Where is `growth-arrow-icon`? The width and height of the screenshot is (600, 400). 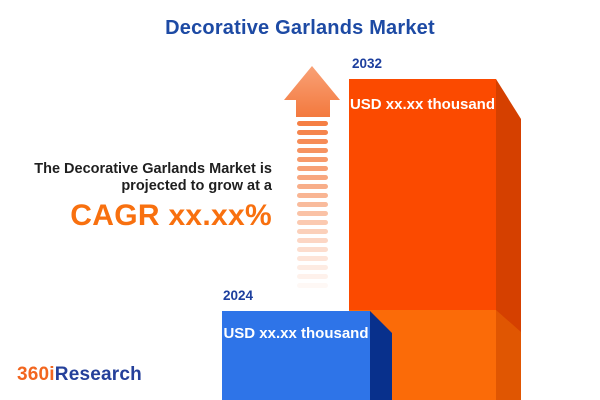
growth-arrow-icon is located at coordinates (312, 177).